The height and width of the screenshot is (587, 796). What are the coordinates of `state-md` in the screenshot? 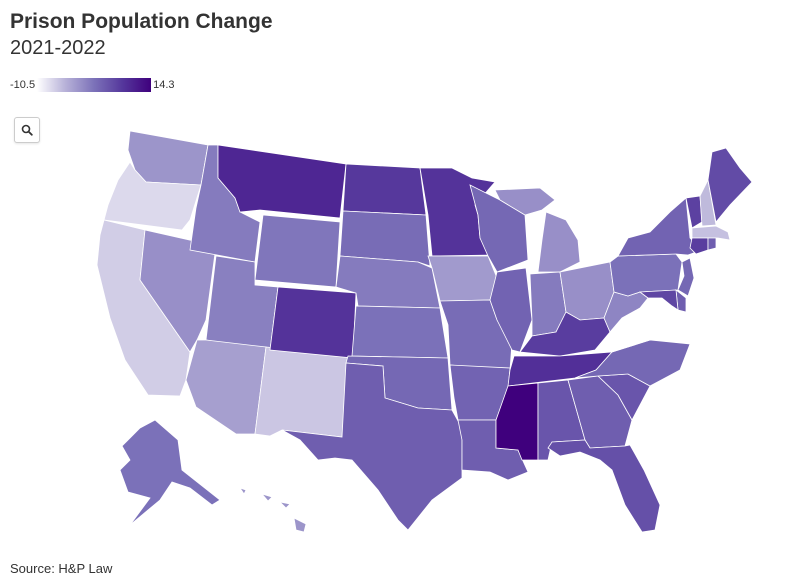 It's located at (658, 300).